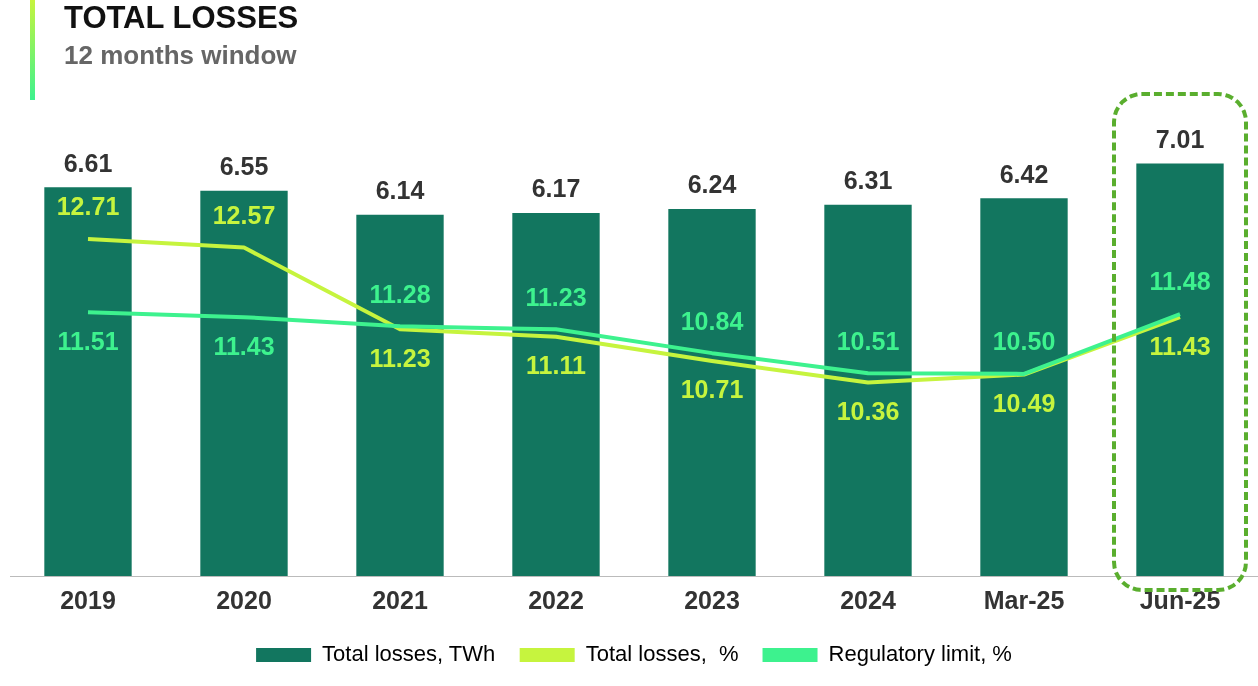  Describe the element at coordinates (181, 18) in the screenshot. I see `chart-title: TOTAL LOSSES` at that location.